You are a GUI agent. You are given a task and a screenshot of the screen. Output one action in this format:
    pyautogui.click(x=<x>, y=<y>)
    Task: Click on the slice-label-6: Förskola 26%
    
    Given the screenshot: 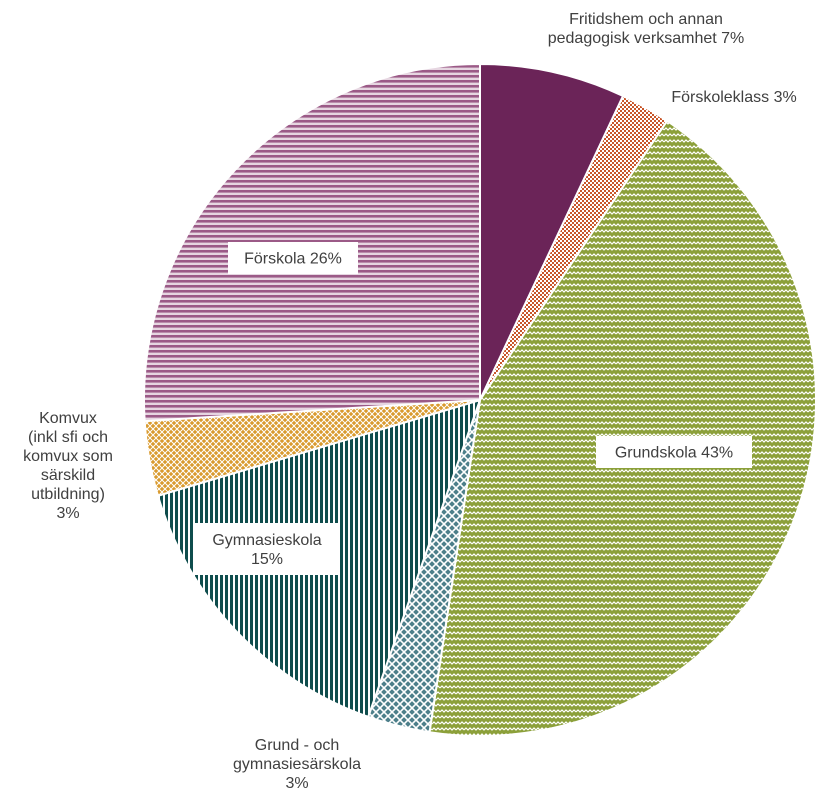 What is the action you would take?
    pyautogui.click(x=293, y=258)
    